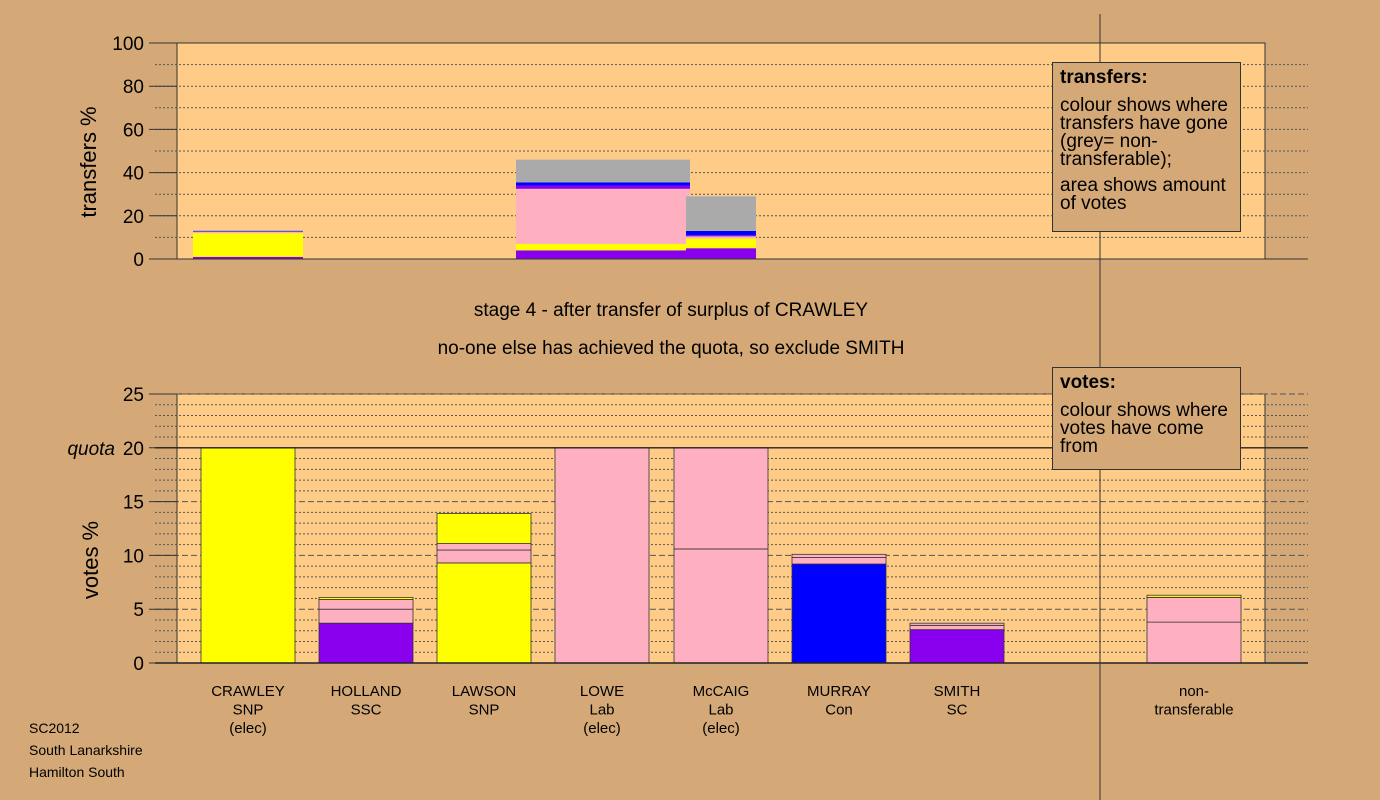 This screenshot has width=1380, height=800. What do you see at coordinates (366, 710) in the screenshot?
I see `category-label: SSC` at bounding box center [366, 710].